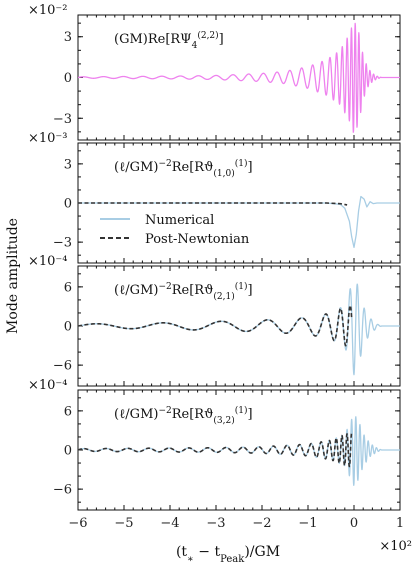 This screenshot has height=563, width=415. I want to click on x-tick-label: 1, so click(400, 523).